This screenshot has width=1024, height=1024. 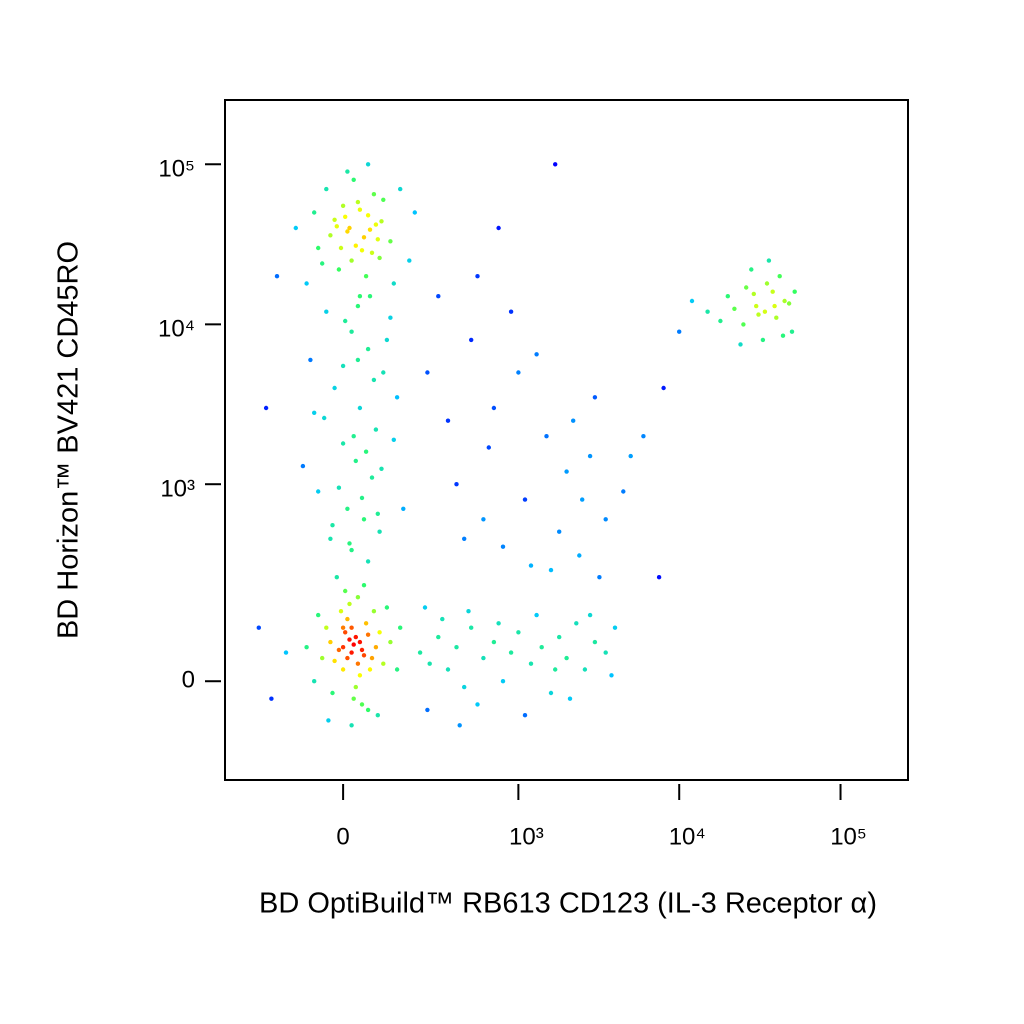 I want to click on y-tick-label: 10⁵, so click(x=176, y=169).